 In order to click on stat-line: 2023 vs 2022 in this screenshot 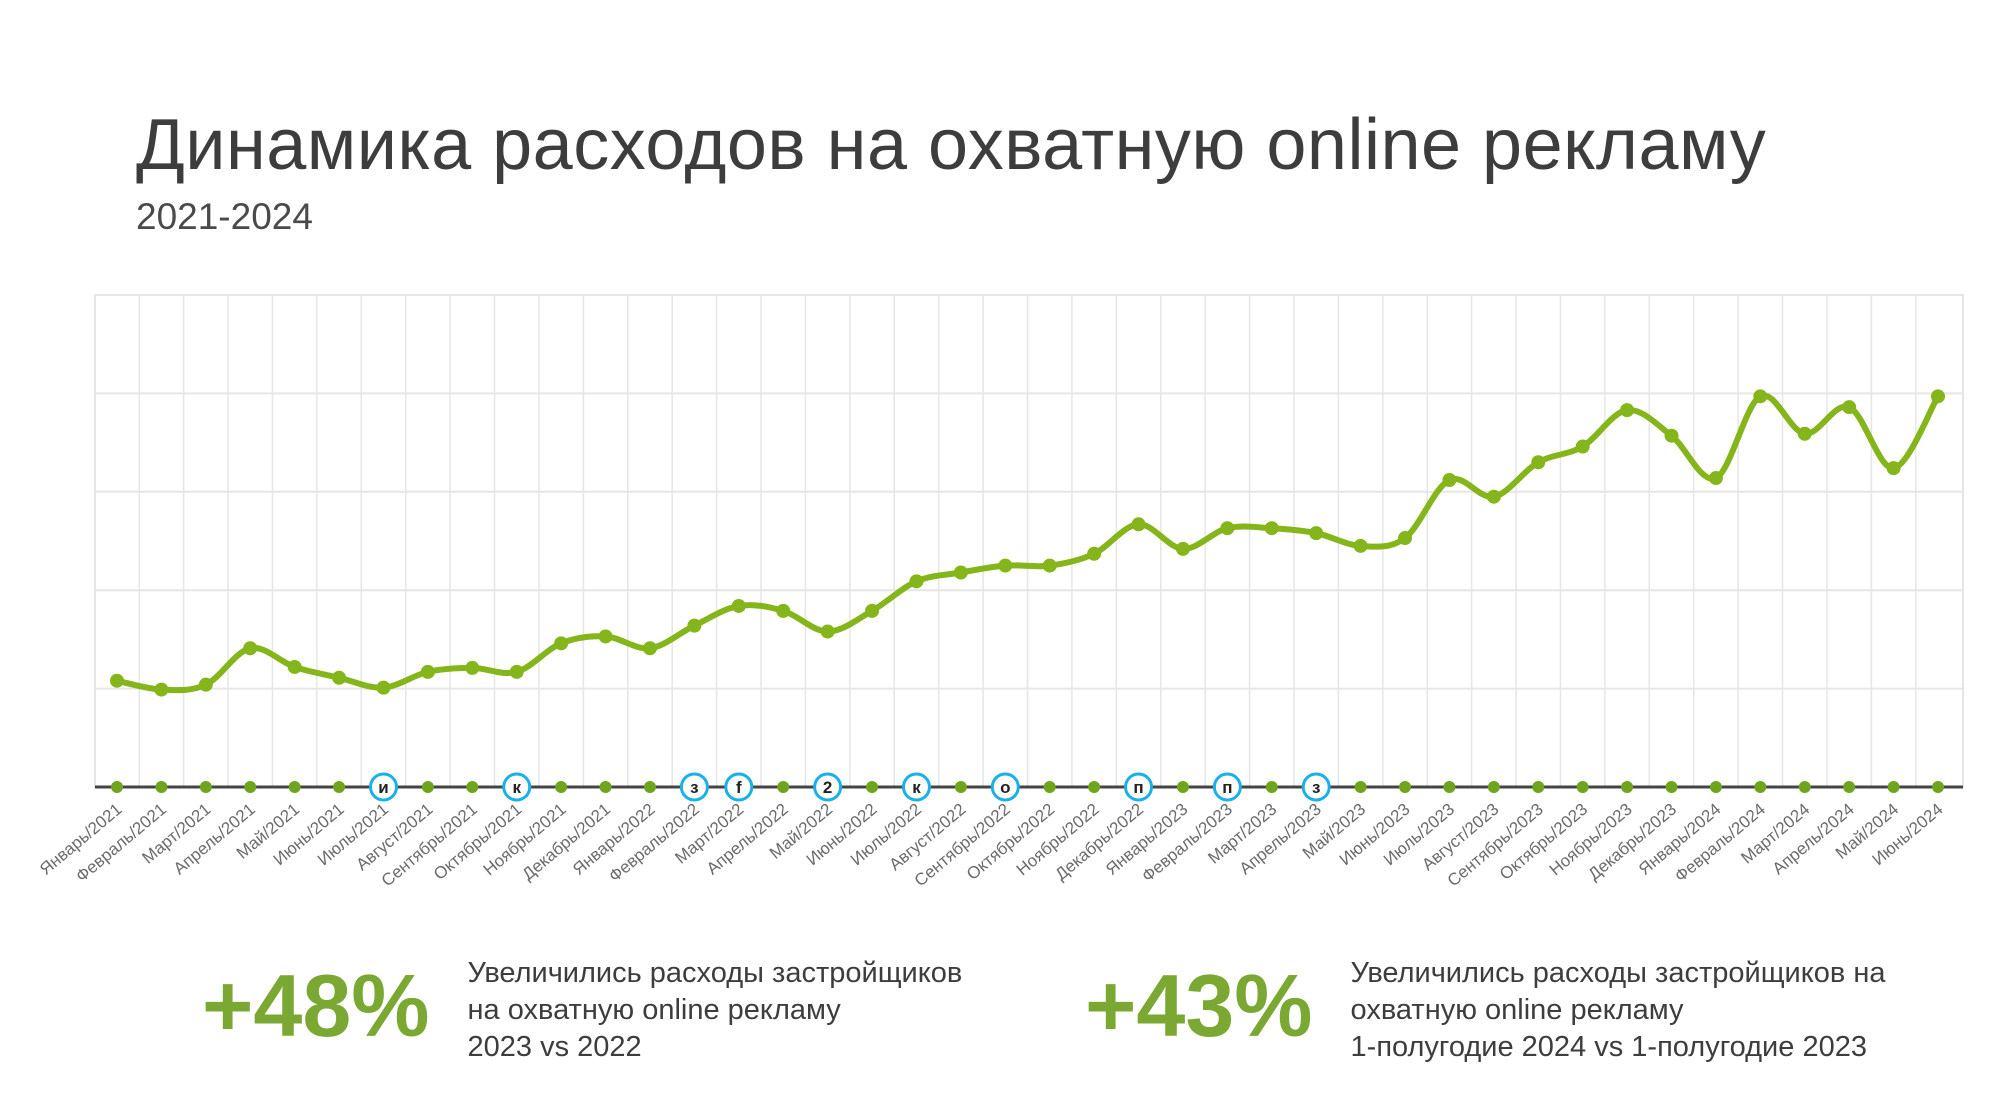, I will do `click(554, 1047)`.